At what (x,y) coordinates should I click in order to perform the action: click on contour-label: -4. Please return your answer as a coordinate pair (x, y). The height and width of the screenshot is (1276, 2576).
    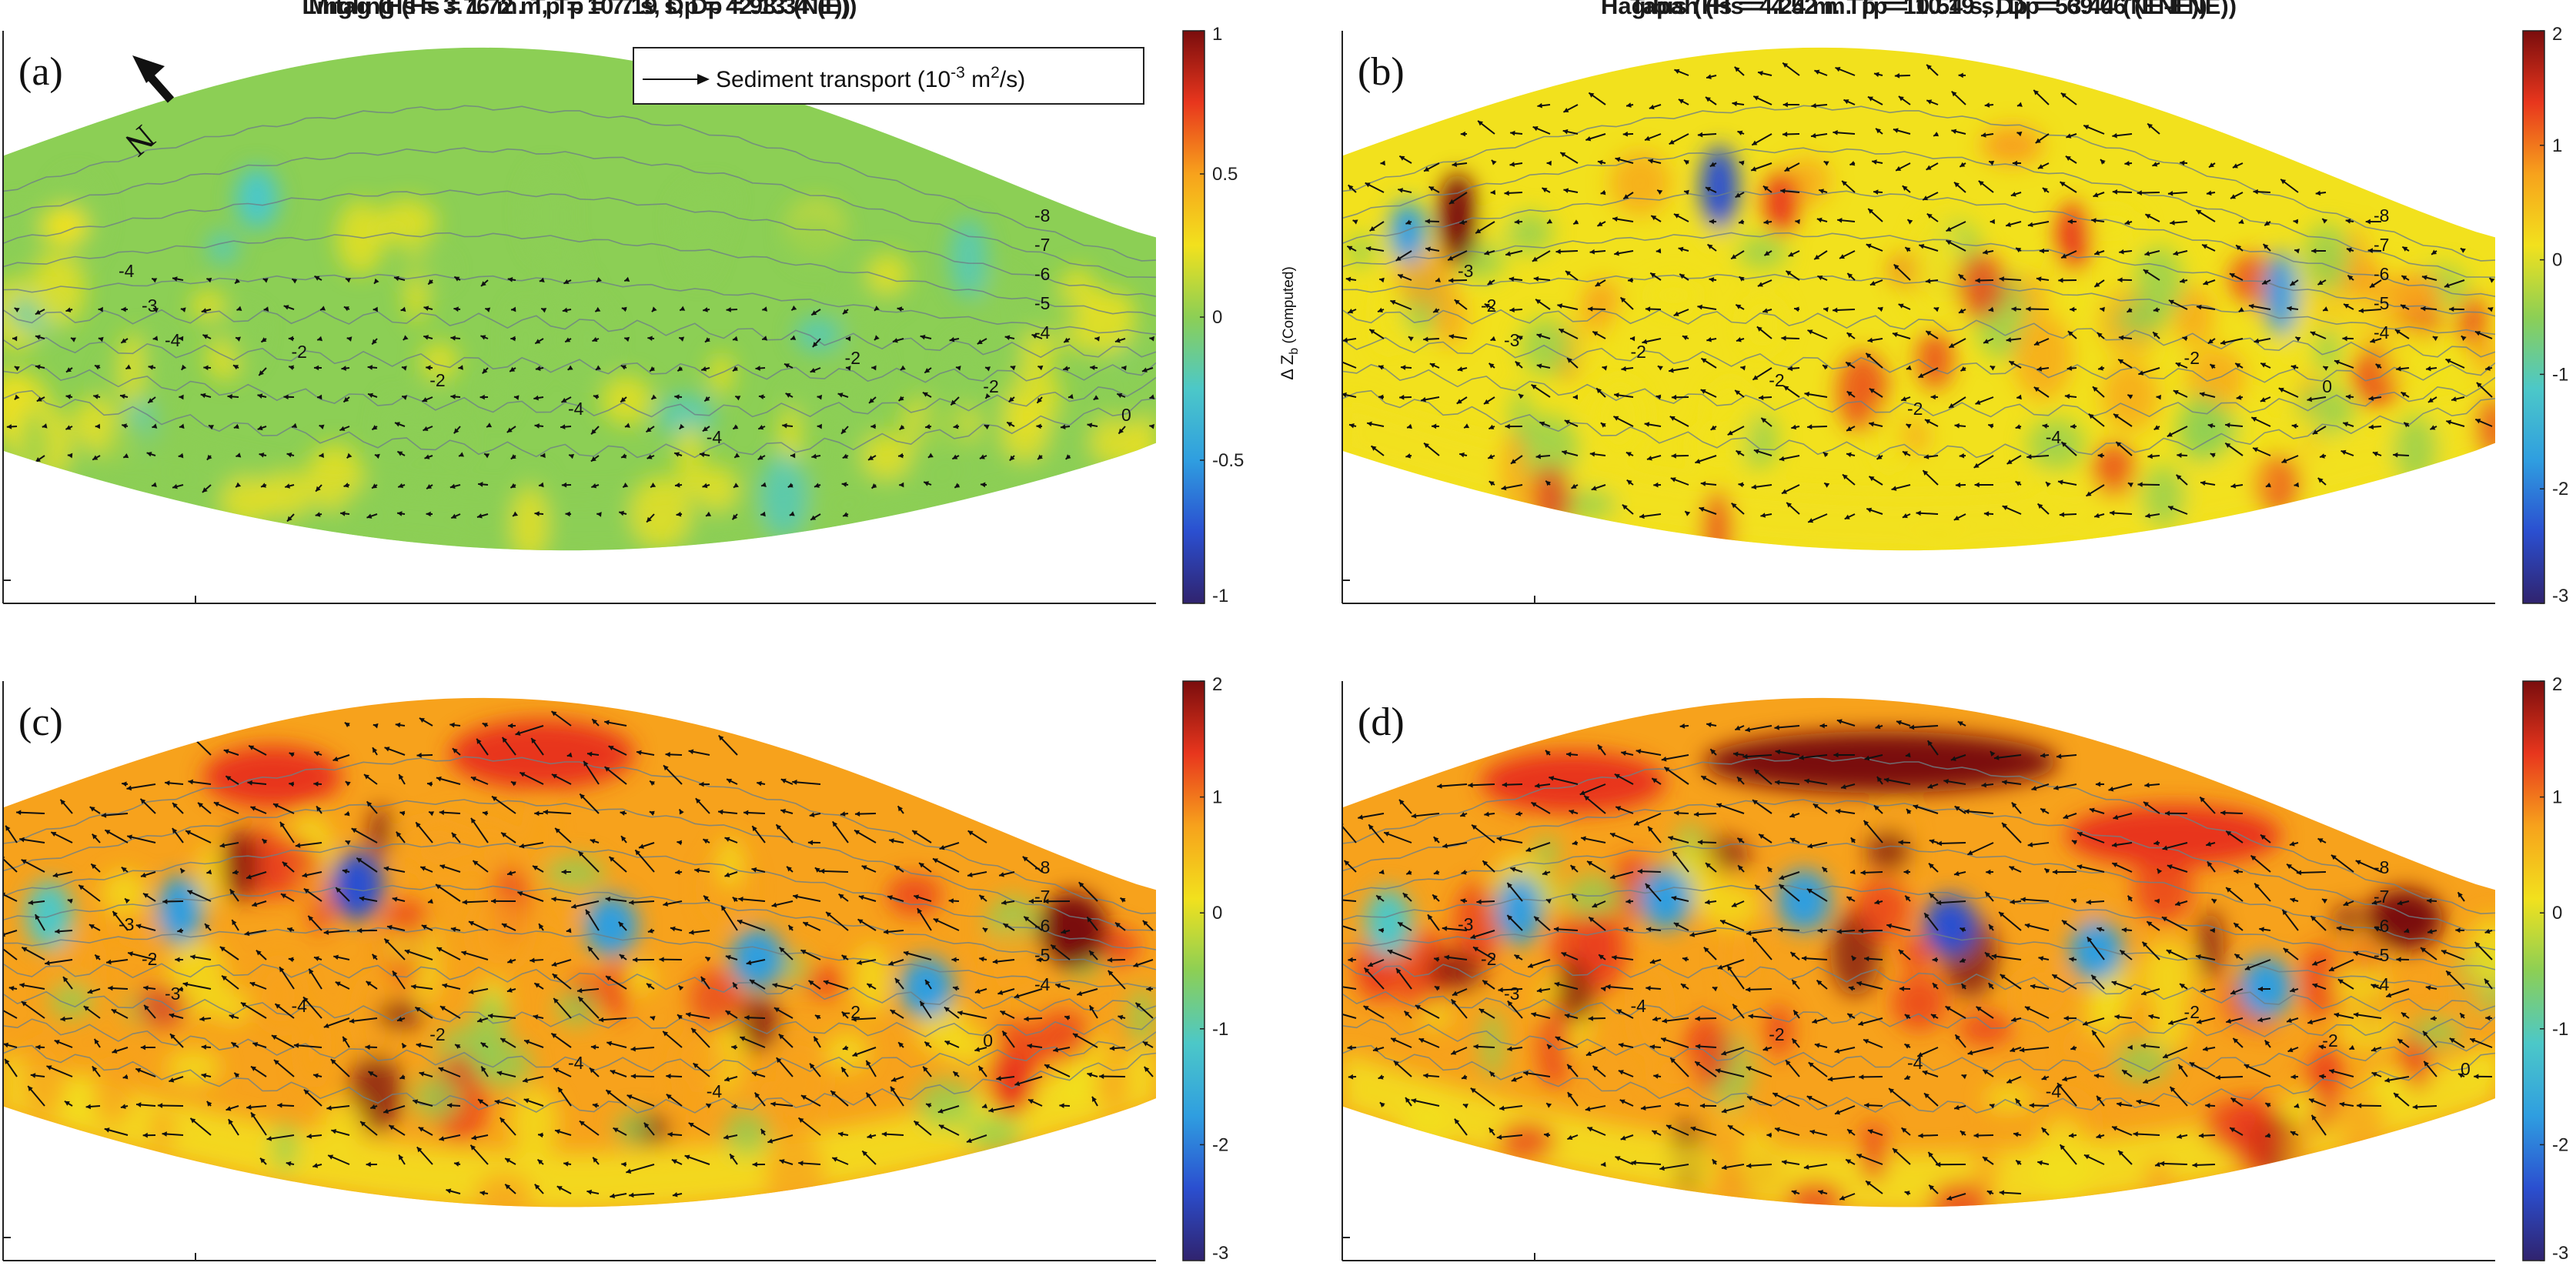
    Looking at the image, I should click on (576, 1063).